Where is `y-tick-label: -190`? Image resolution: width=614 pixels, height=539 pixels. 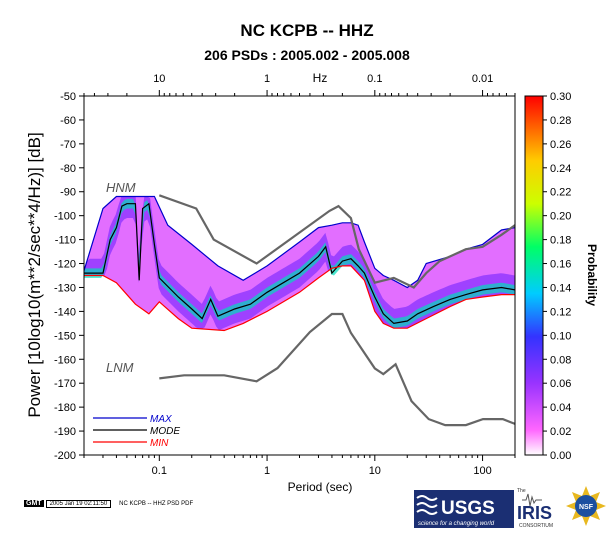 y-tick-label: -190 is located at coordinates (65, 432).